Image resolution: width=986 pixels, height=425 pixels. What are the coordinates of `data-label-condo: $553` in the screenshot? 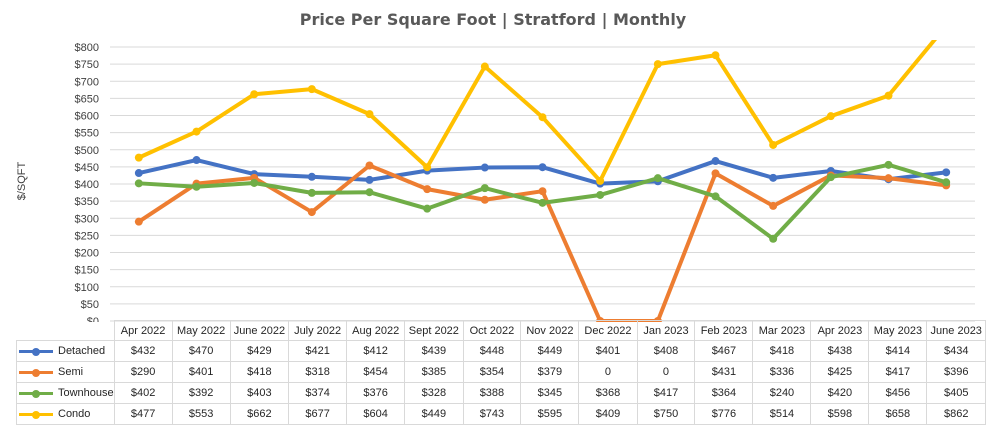 It's located at (201, 414).